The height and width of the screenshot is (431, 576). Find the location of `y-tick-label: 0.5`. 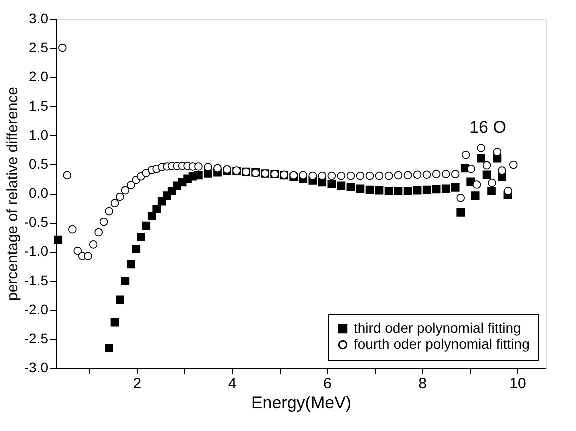

y-tick-label: 0.5 is located at coordinates (39, 164).